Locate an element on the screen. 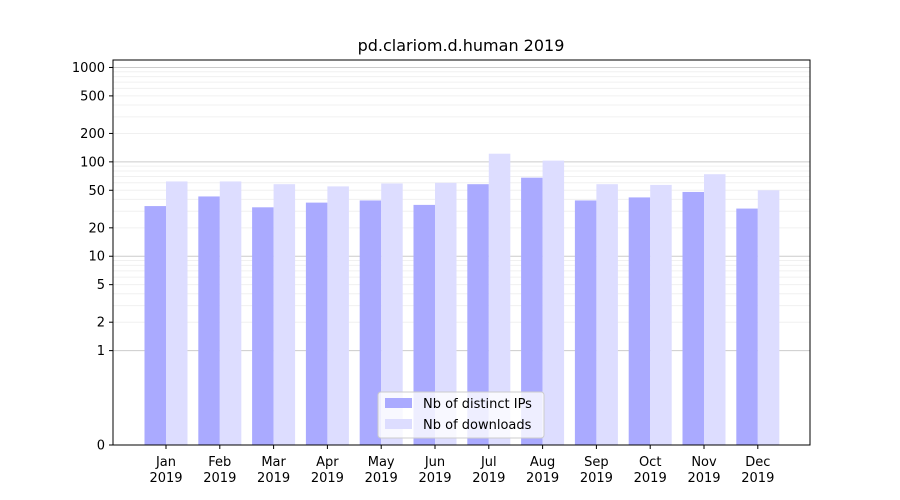  legend-label: Nb of distinct IPs is located at coordinates (477, 404).